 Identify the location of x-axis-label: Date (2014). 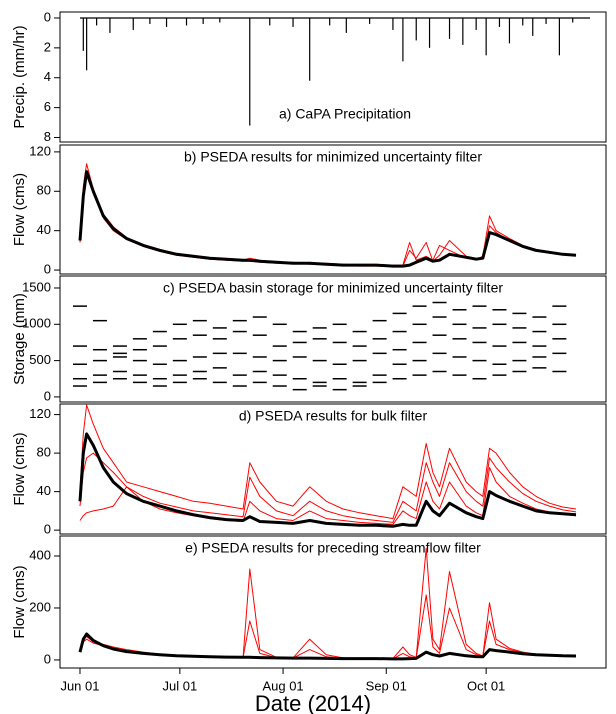
(313, 702).